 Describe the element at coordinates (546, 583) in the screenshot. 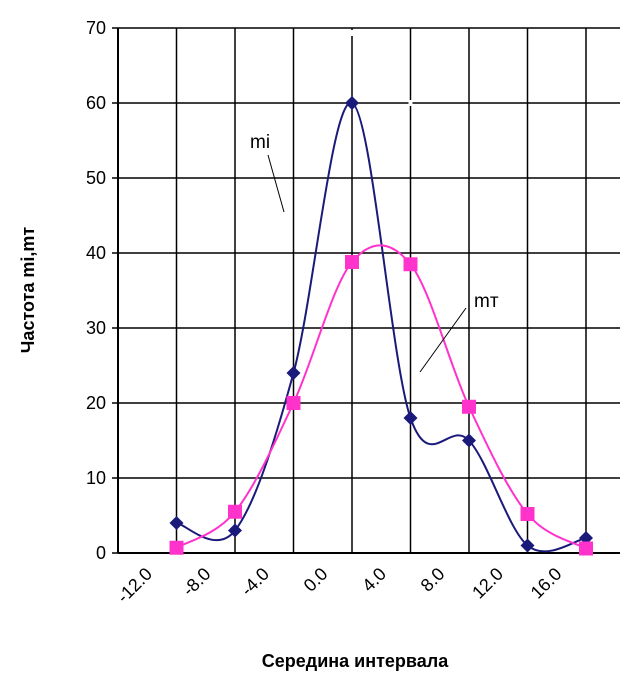

I see `x-tick-label: 16.0` at that location.